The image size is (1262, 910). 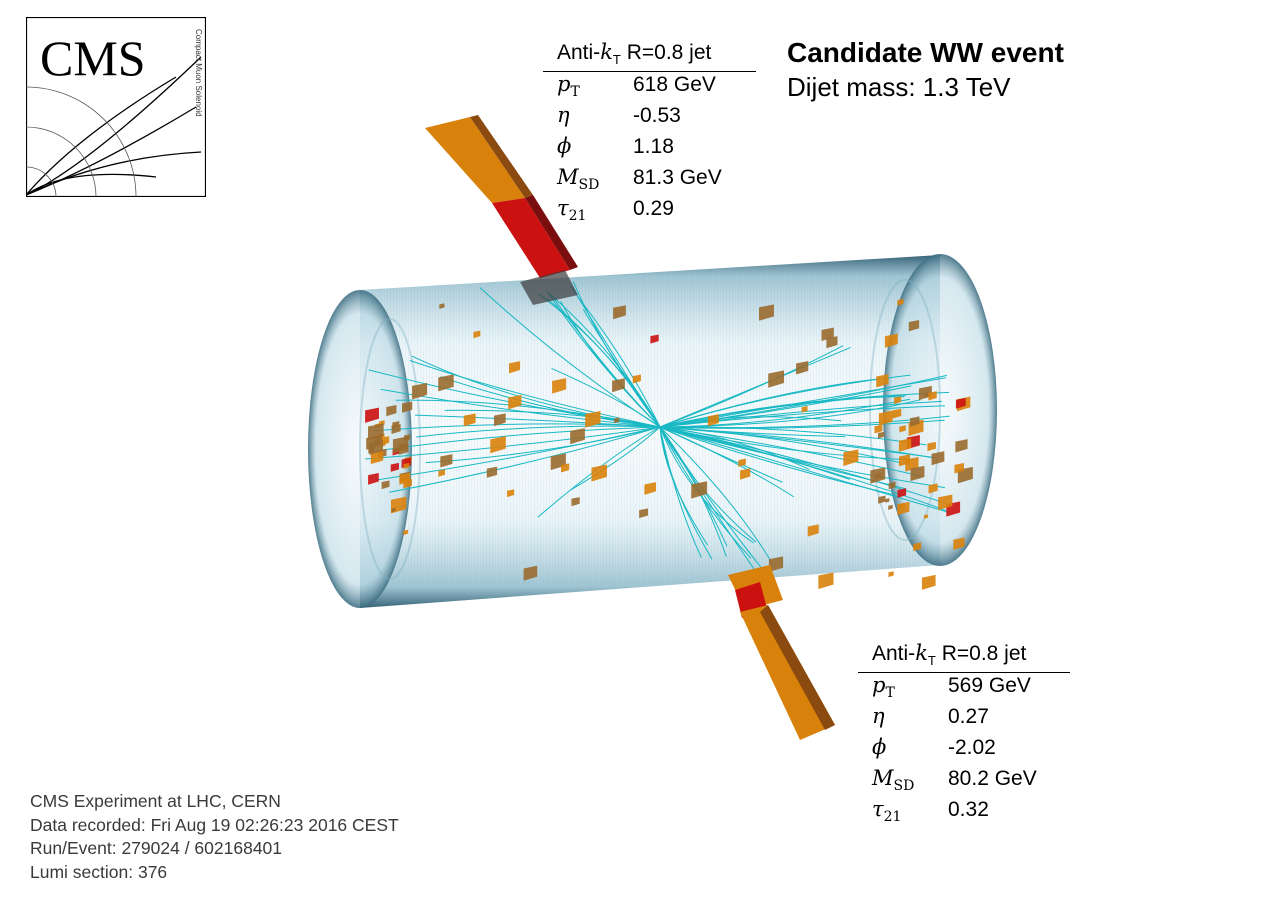 What do you see at coordinates (879, 685) in the screenshot?
I see `symbol-pt: p` at bounding box center [879, 685].